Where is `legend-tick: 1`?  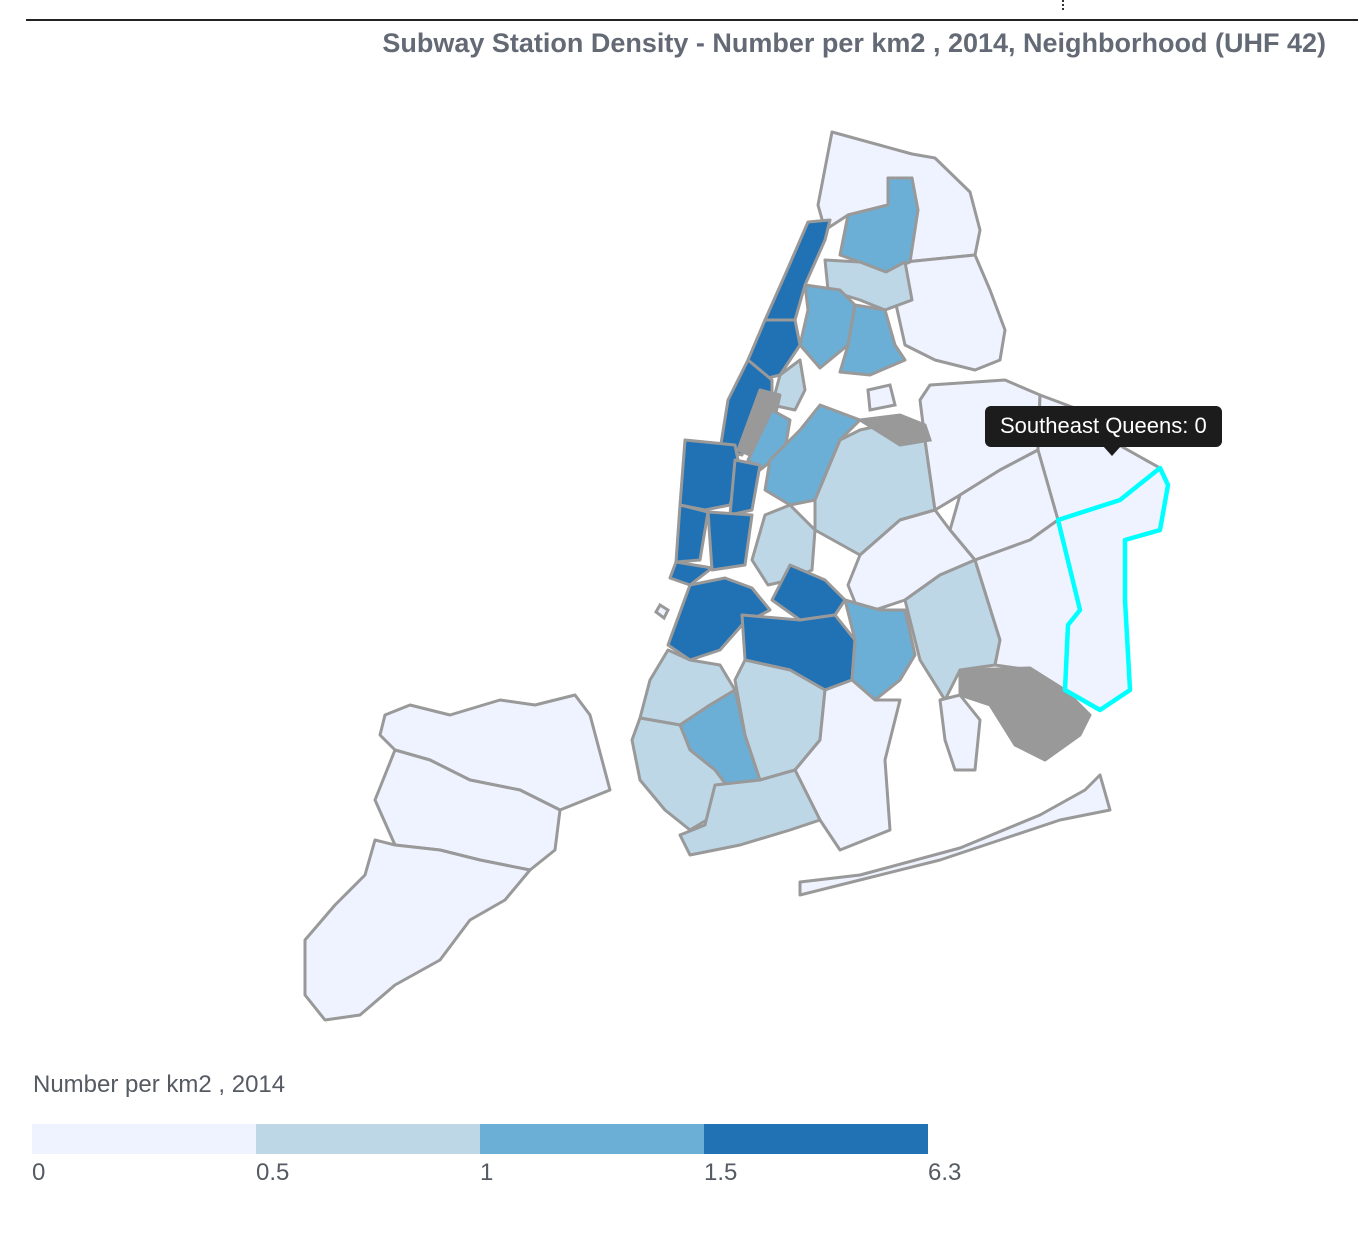
legend-tick: 1 is located at coordinates (487, 1172).